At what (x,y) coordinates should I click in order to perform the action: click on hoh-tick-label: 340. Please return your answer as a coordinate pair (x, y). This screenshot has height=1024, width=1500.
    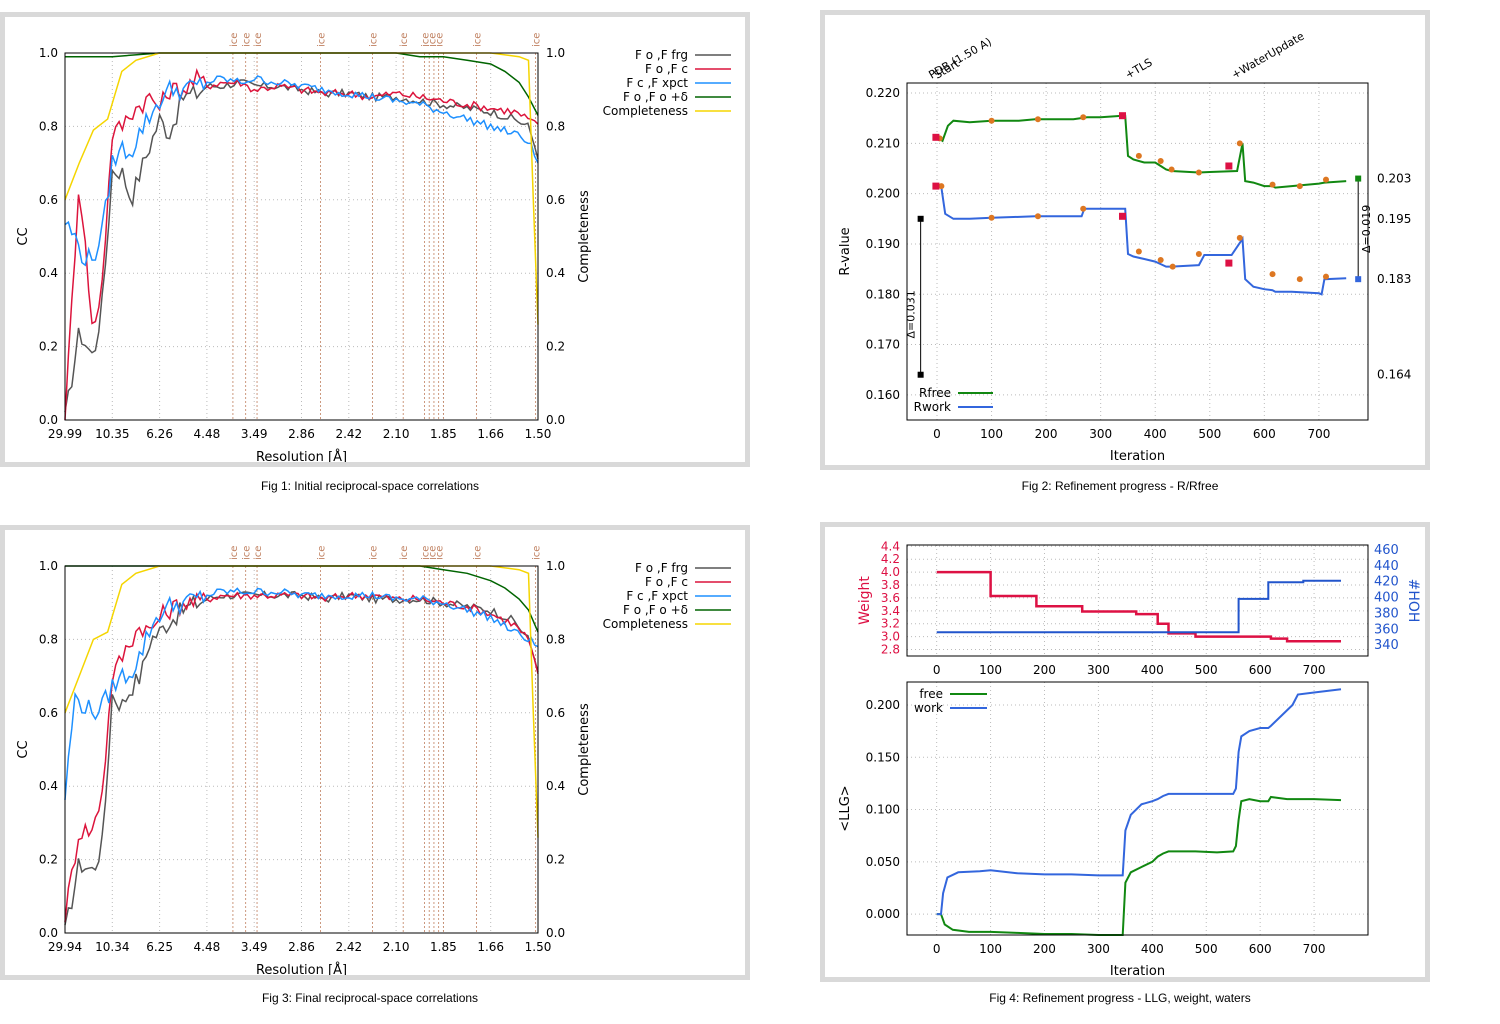
    Looking at the image, I should click on (1386, 645).